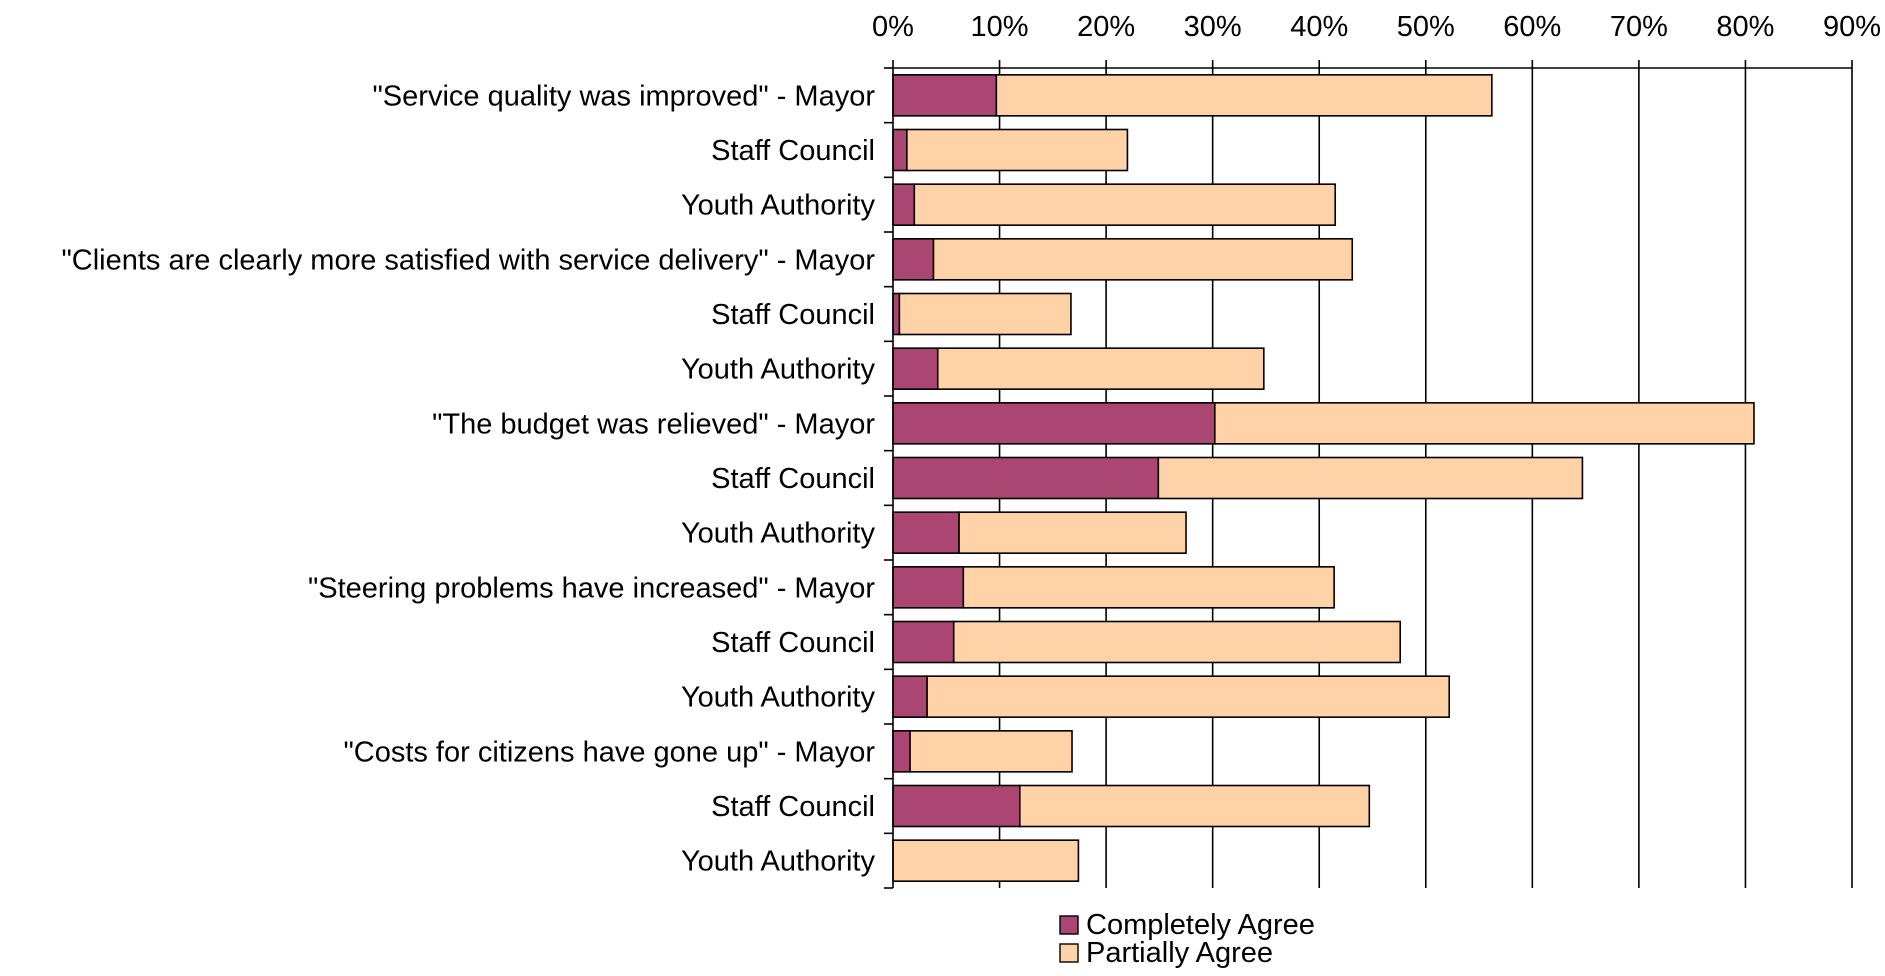 Image resolution: width=1885 pixels, height=976 pixels. Describe the element at coordinates (1319, 27) in the screenshot. I see `x-tick-label: 40%` at that location.